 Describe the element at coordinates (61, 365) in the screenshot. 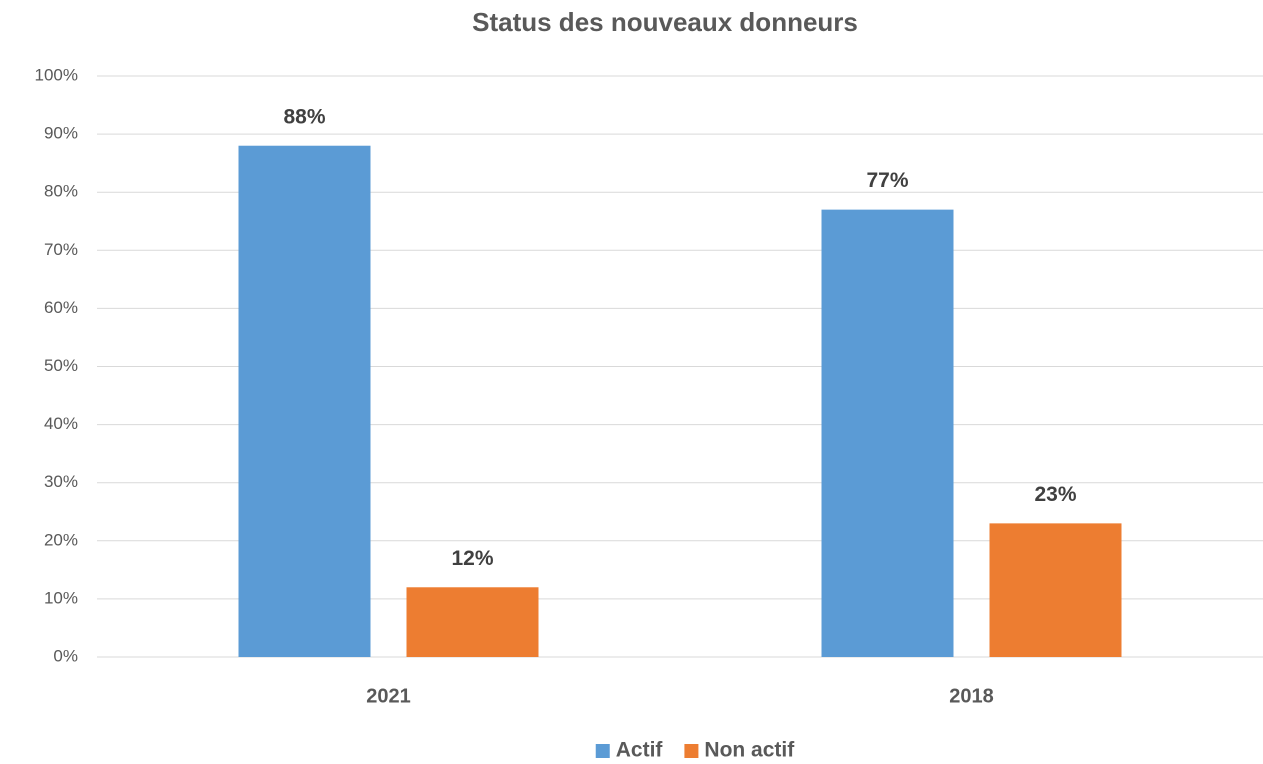

I see `y-tick-label: 50%` at that location.